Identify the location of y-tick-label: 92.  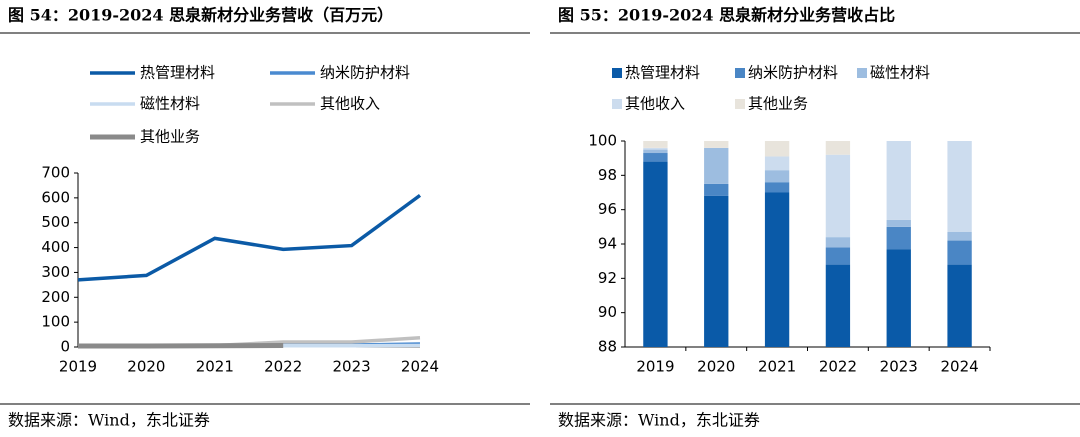
(607, 278).